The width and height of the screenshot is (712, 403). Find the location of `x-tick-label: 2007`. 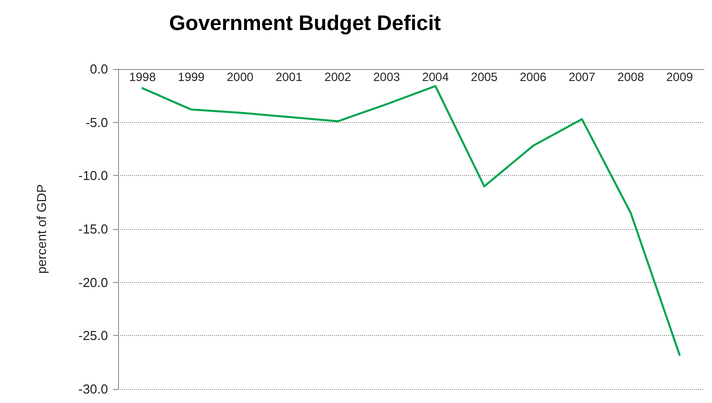

x-tick-label: 2007 is located at coordinates (582, 77).